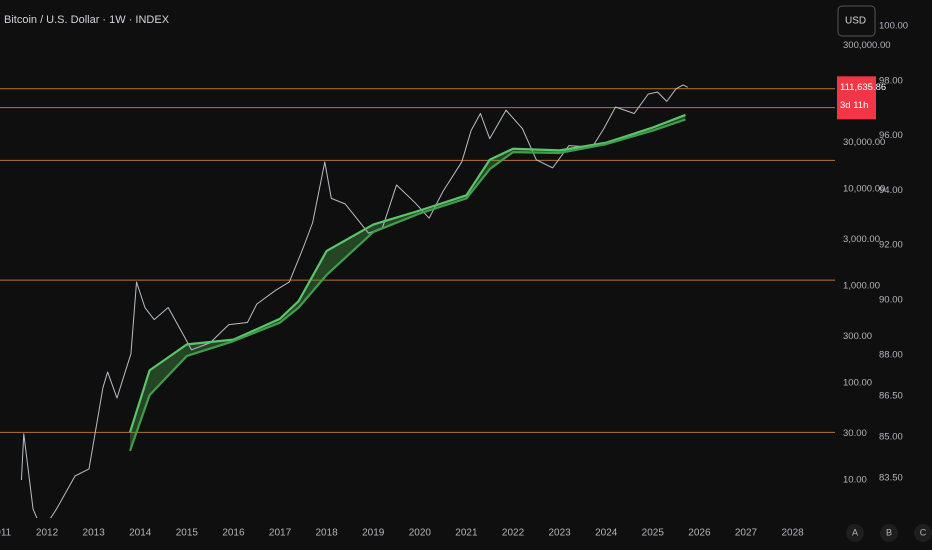 This screenshot has height=550, width=932. What do you see at coordinates (856, 98) in the screenshot?
I see `price-label-box` at bounding box center [856, 98].